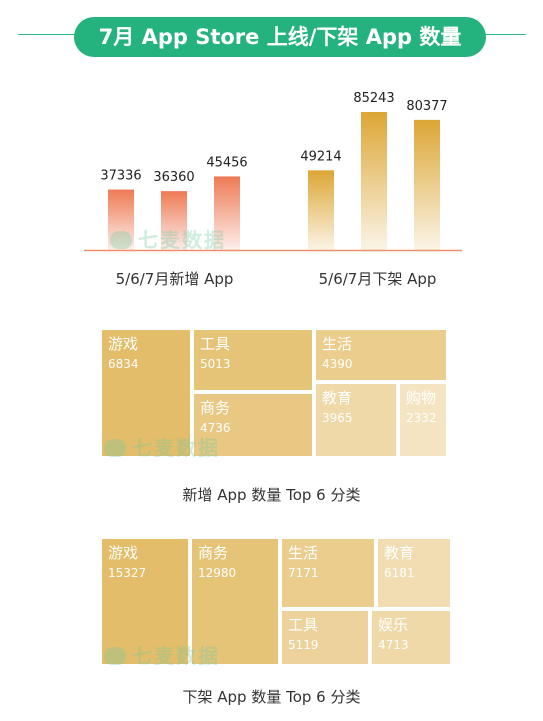 The height and width of the screenshot is (721, 543). Describe the element at coordinates (253, 360) in the screenshot. I see `treemap-new-cell-tools: 工具 5013` at that location.